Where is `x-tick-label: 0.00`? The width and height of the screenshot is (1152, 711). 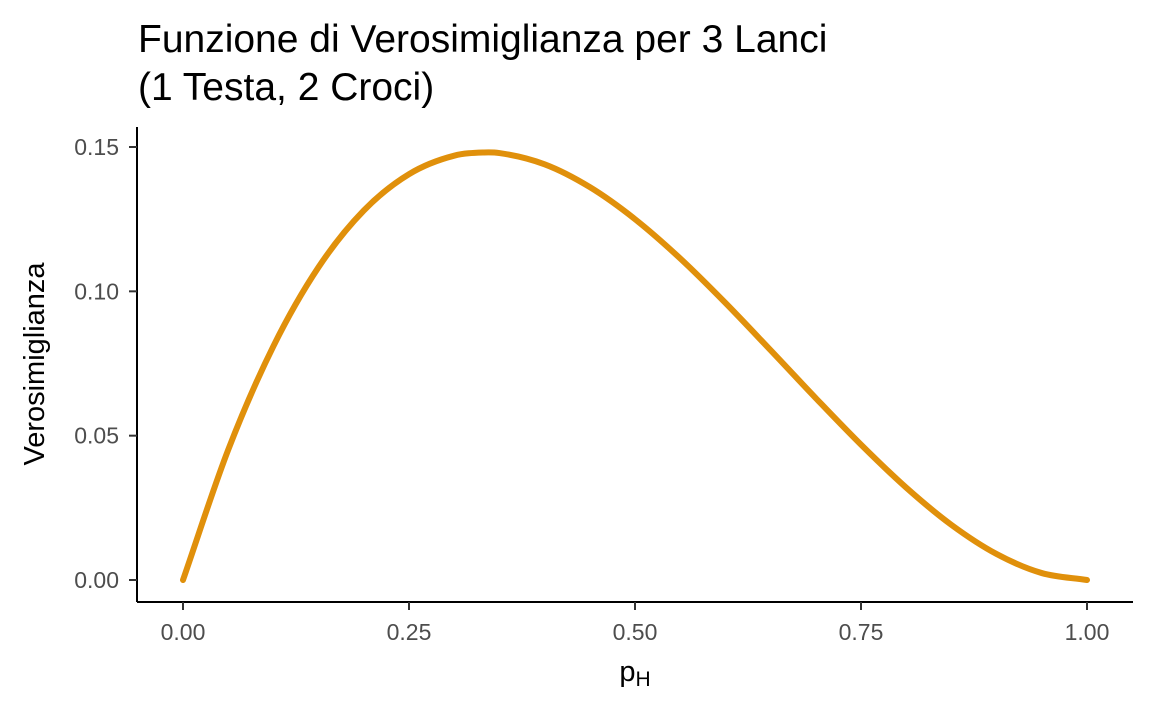 x-tick-label: 0.00 is located at coordinates (183, 632).